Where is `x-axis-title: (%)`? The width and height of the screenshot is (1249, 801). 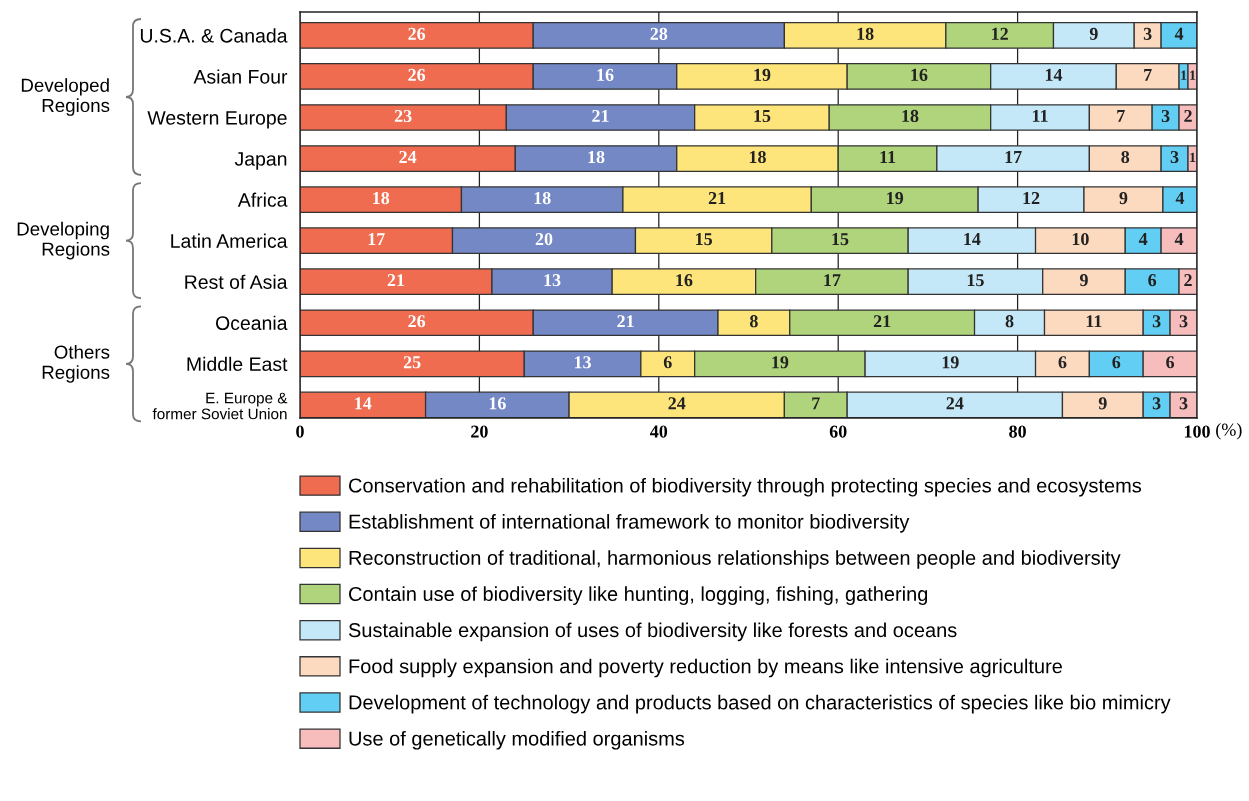
x-axis-title: (%) is located at coordinates (1229, 431).